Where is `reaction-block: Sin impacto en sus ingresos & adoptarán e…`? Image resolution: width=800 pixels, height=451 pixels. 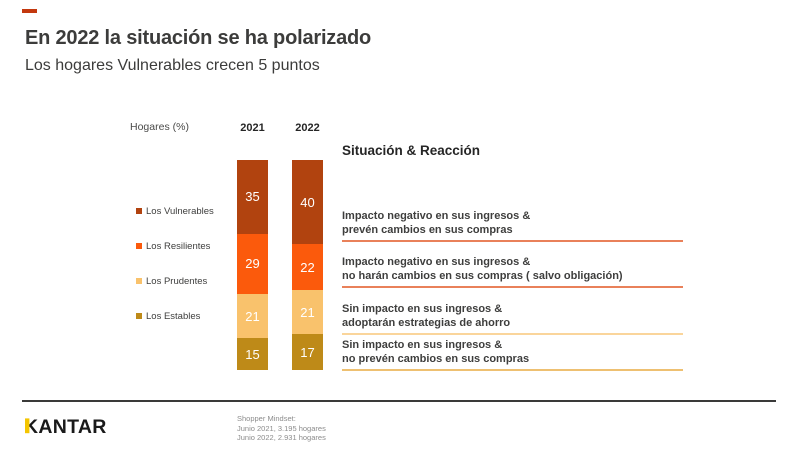
reaction-block: Sin impacto en sus ingresos & adoptarán e… is located at coordinates (512, 318).